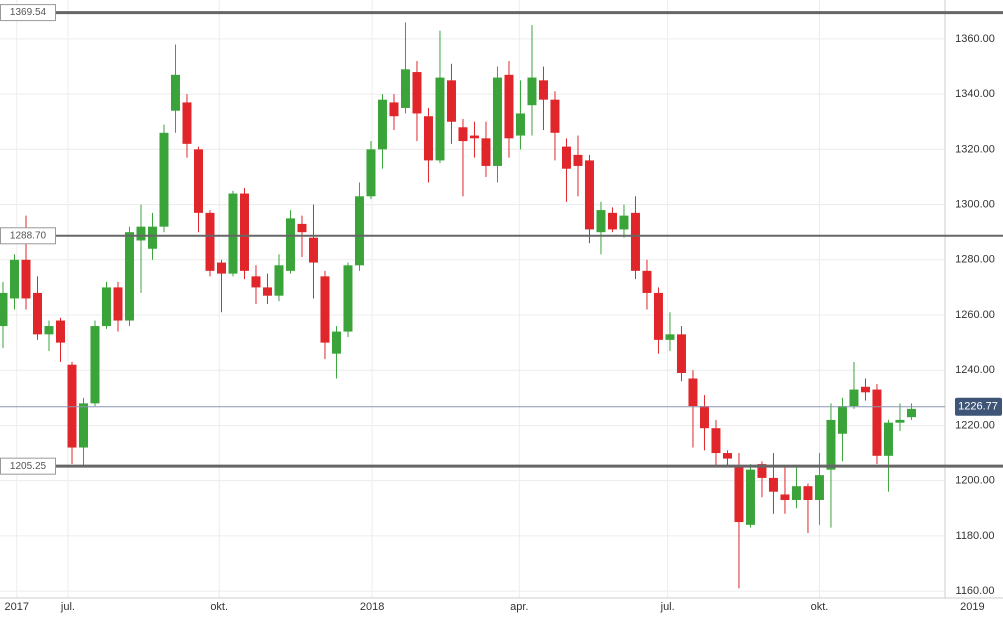  What do you see at coordinates (975, 94) in the screenshot?
I see `y-tick-label: 1340.00` at bounding box center [975, 94].